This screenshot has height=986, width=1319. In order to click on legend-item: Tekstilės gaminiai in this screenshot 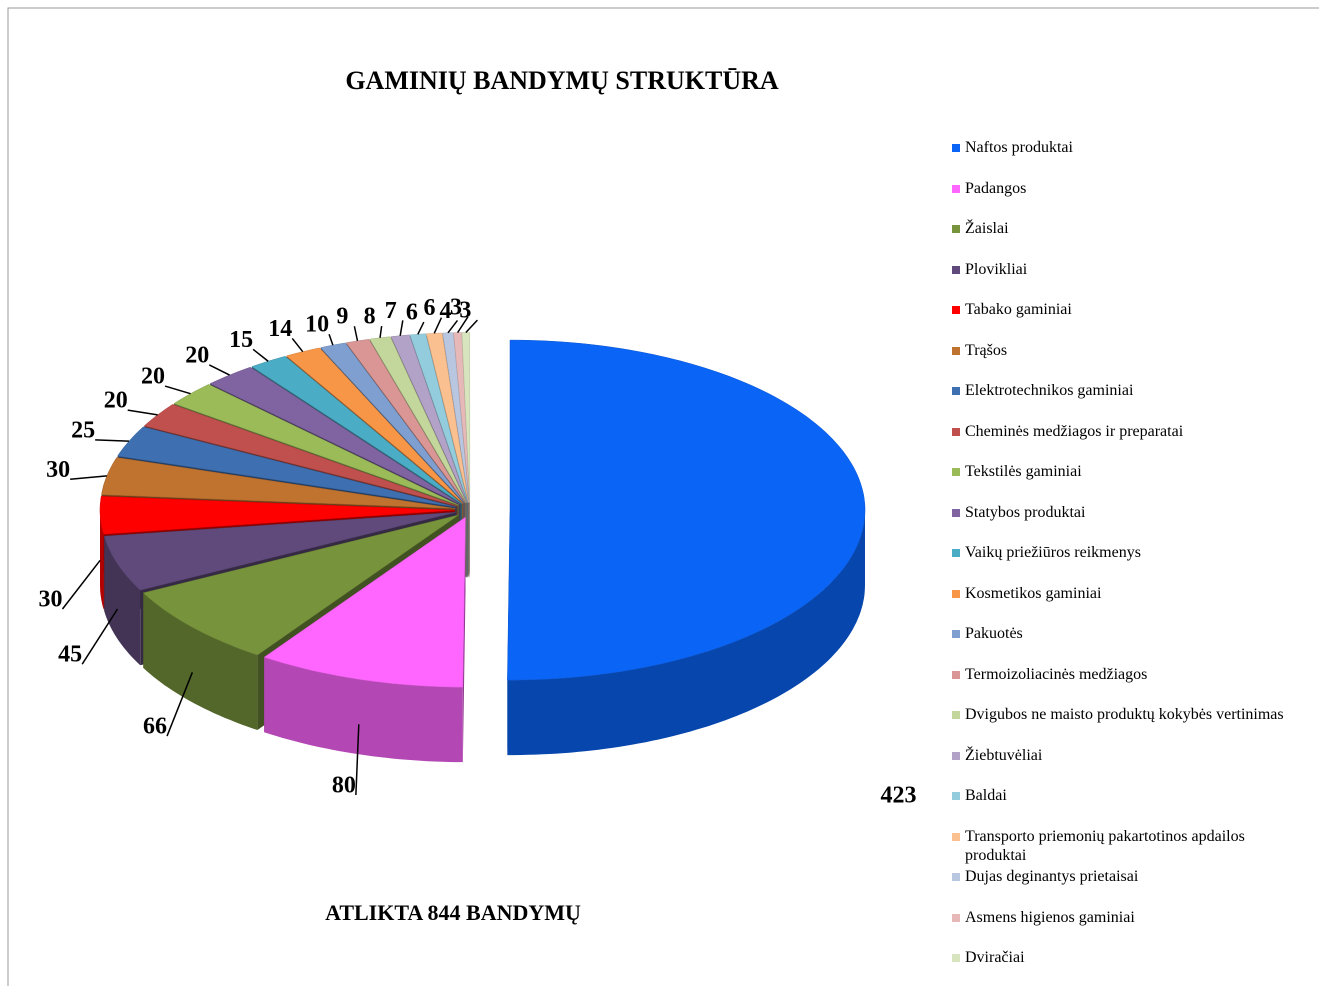, I will do `click(1127, 482)`.